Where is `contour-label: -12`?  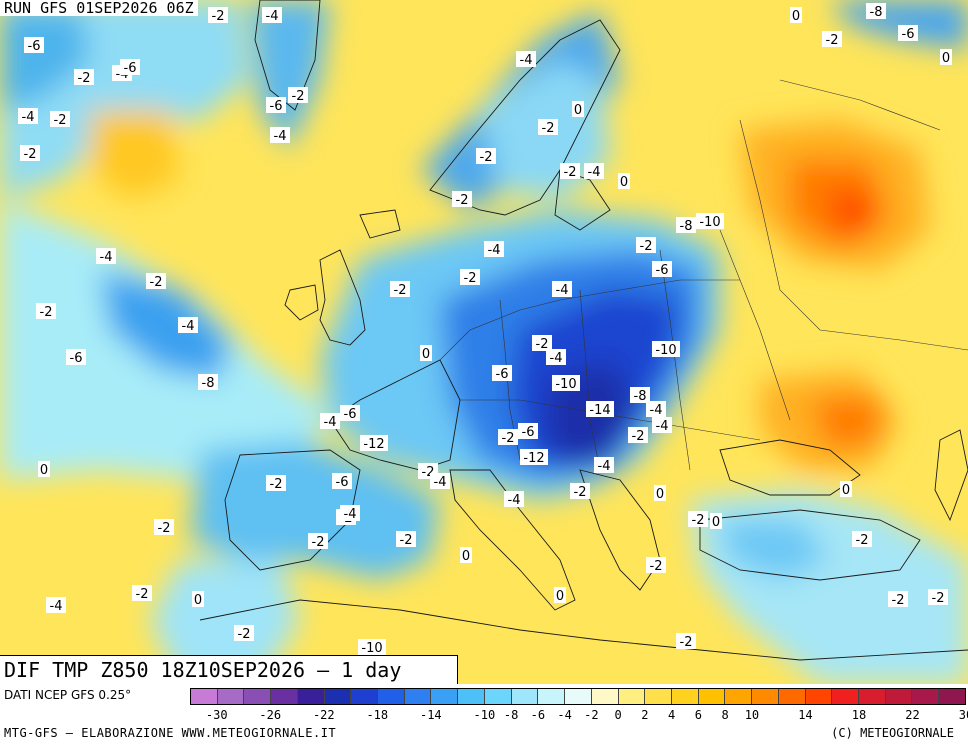
contour-label: -12 is located at coordinates (373, 444).